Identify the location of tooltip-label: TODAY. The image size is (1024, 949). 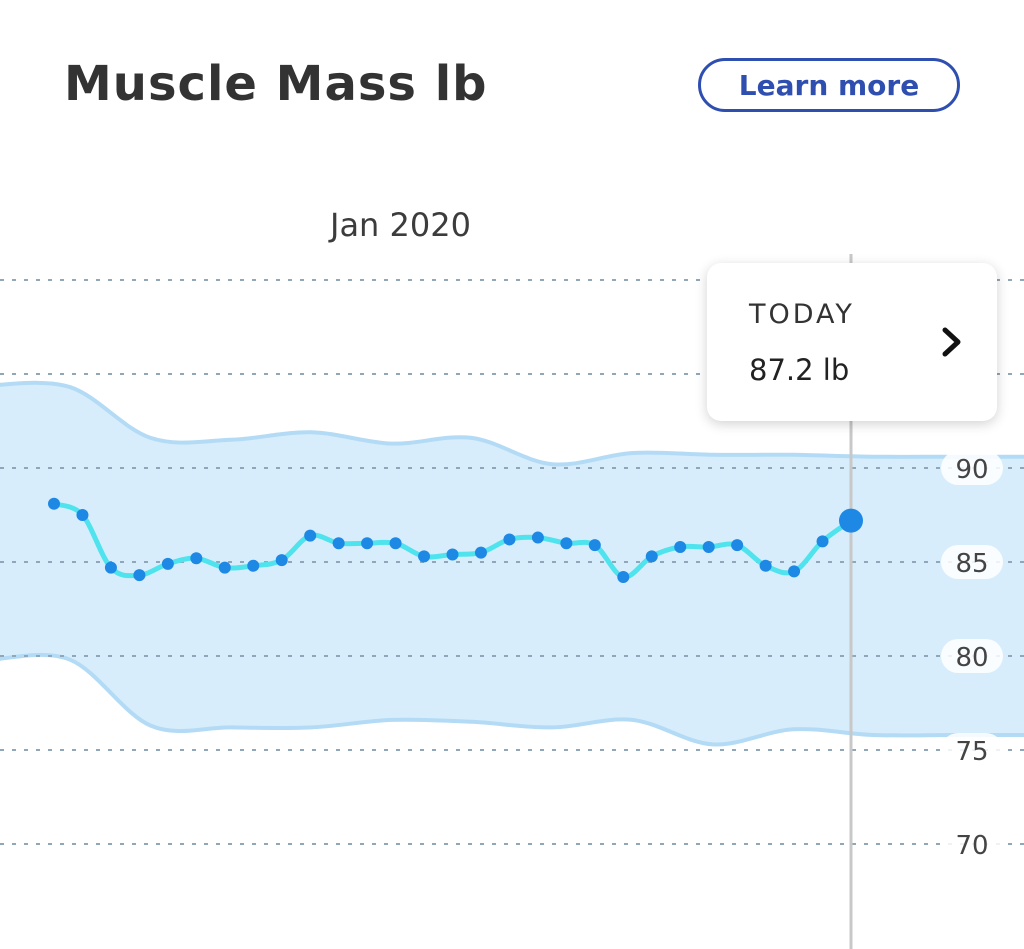
(802, 314).